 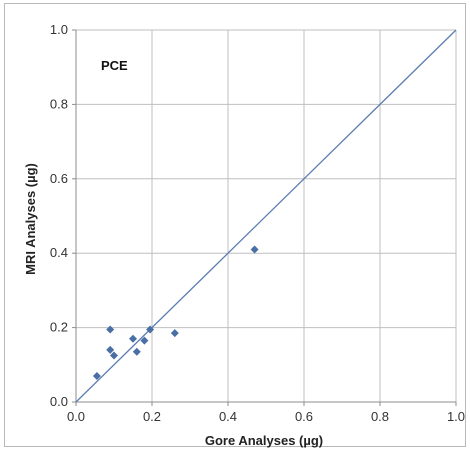 I want to click on y-tick-label: 1.0, so click(x=59, y=29).